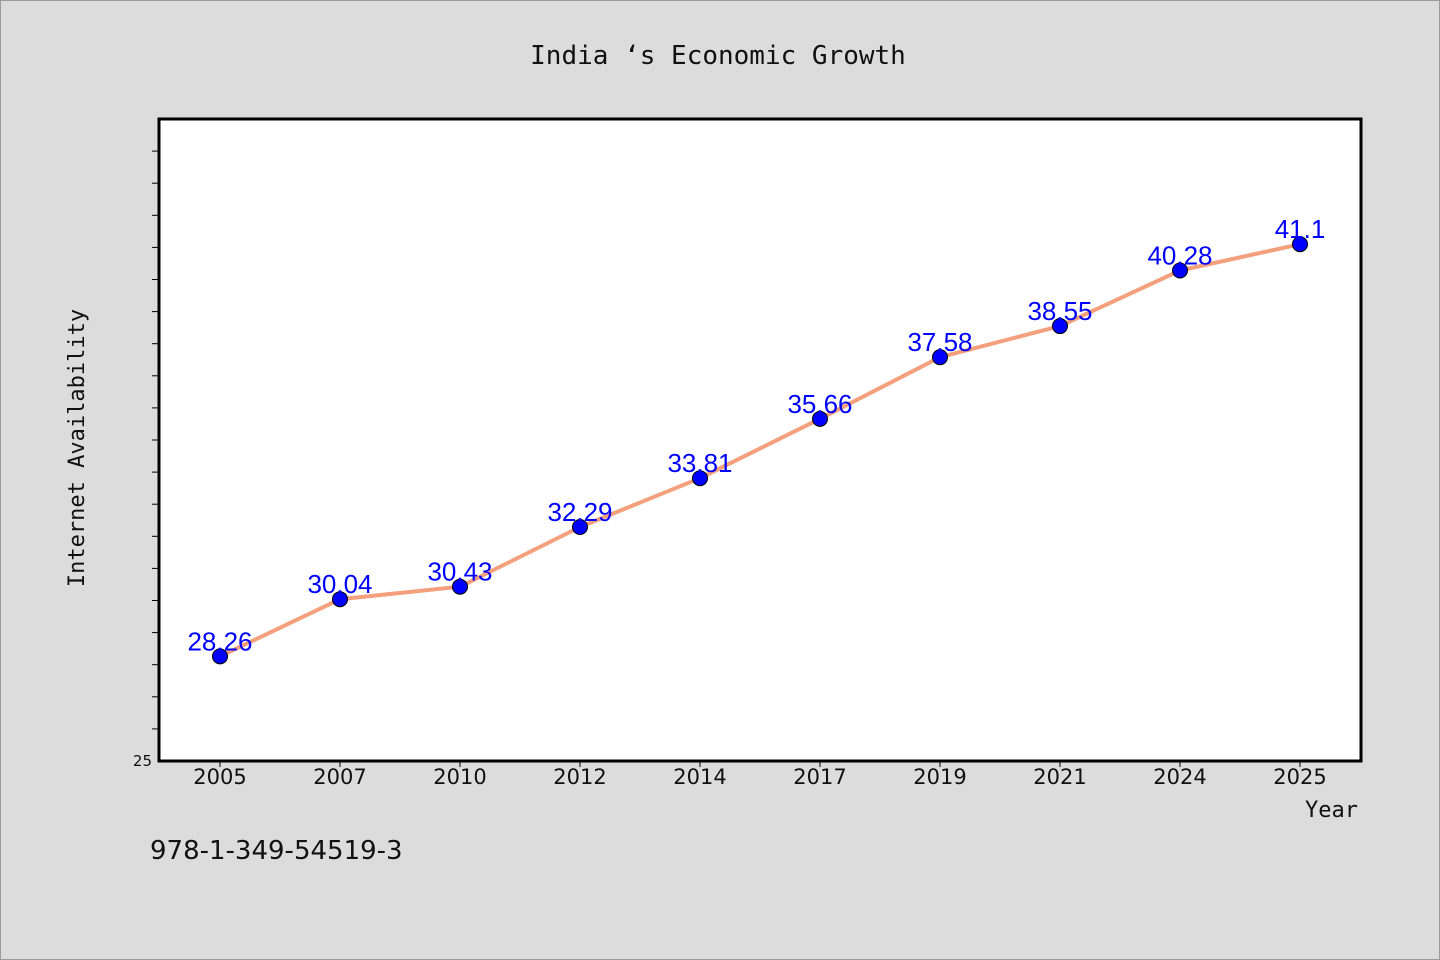 This screenshot has width=1440, height=960. I want to click on x-tick-label: 2021, so click(1059, 777).